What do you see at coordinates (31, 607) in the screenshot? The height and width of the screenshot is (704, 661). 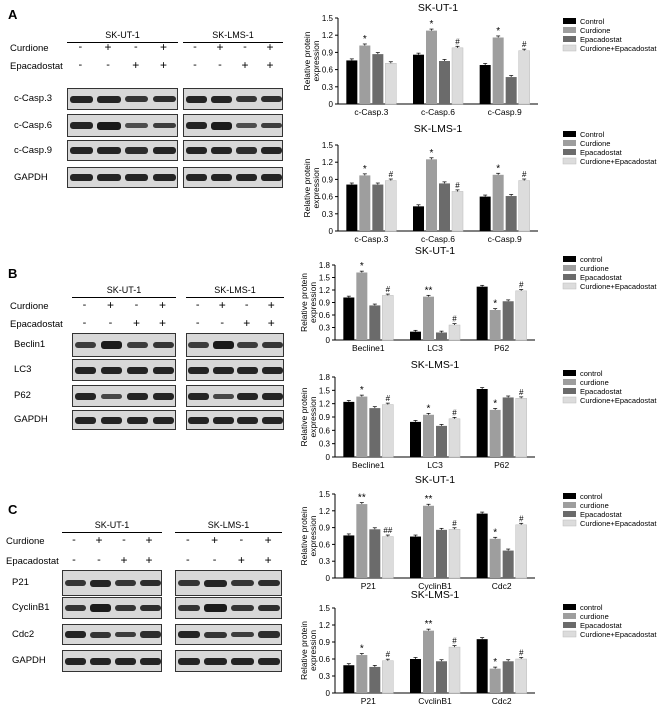 I see `protein-label: CyclinB1` at bounding box center [31, 607].